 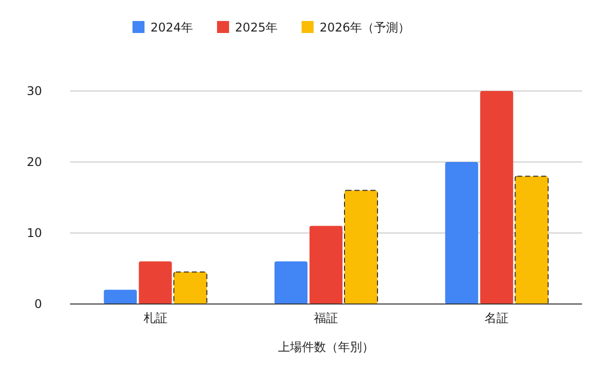 What do you see at coordinates (34, 162) in the screenshot?
I see `y-tick-label: 20` at bounding box center [34, 162].